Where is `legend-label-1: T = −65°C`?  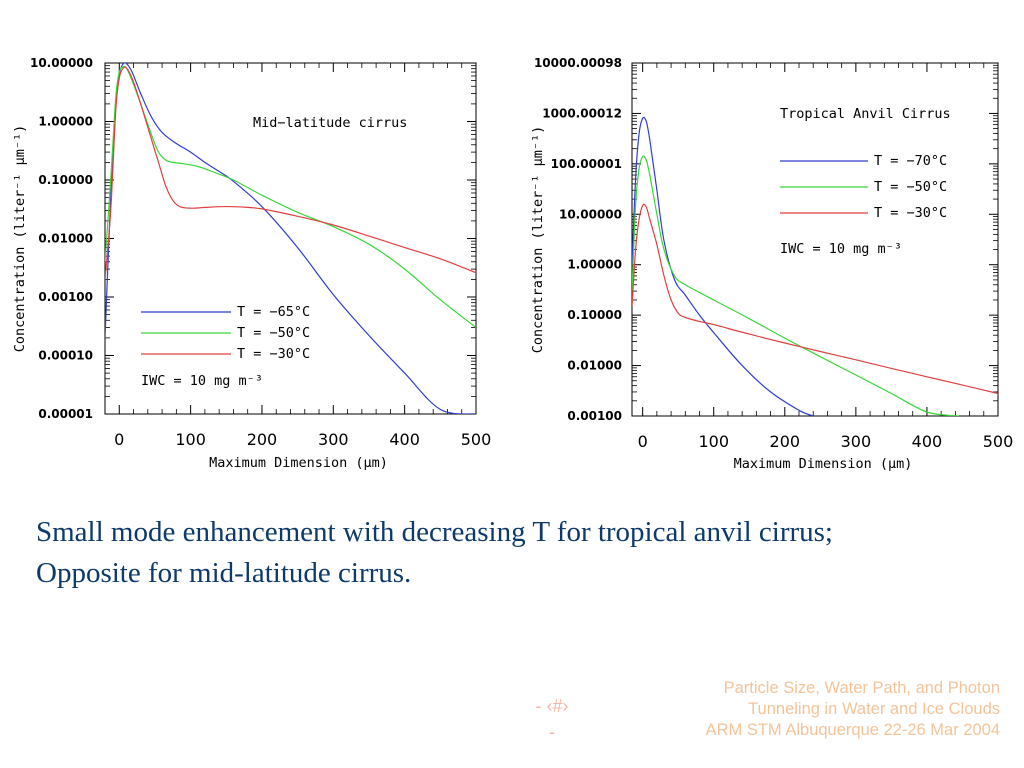
legend-label-1: T = −65°C is located at coordinates (273, 312).